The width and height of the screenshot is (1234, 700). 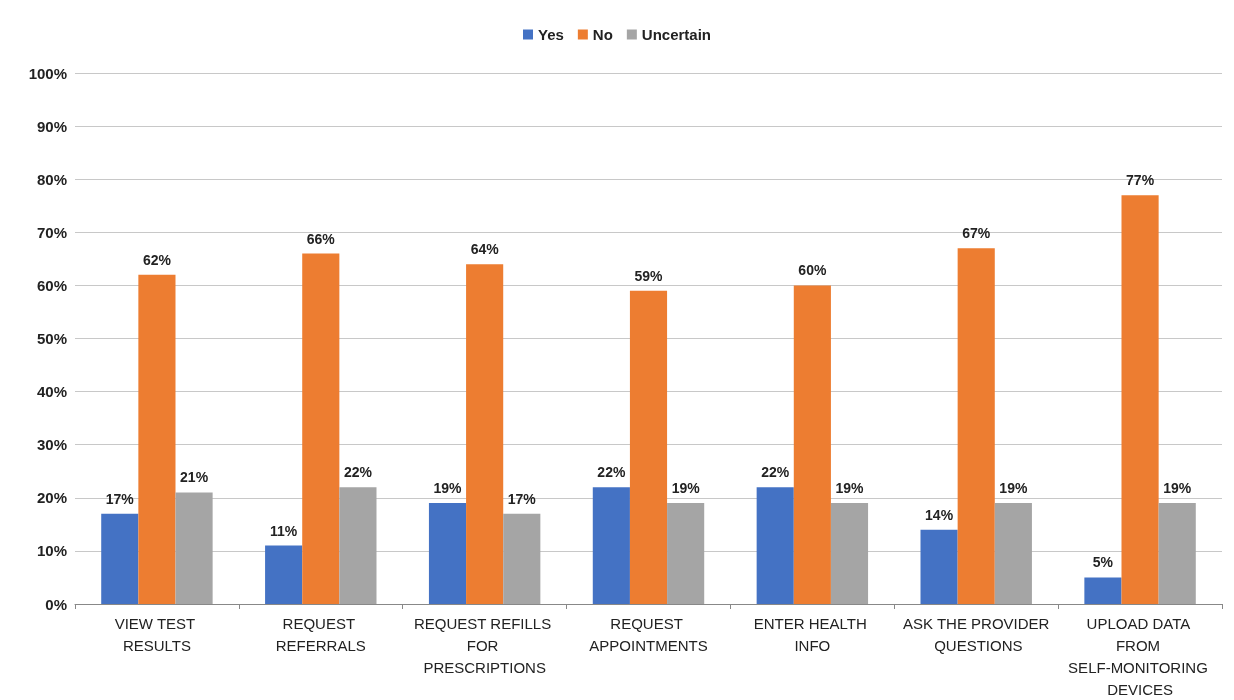 What do you see at coordinates (676, 34) in the screenshot?
I see `legend-label: Uncertain` at bounding box center [676, 34].